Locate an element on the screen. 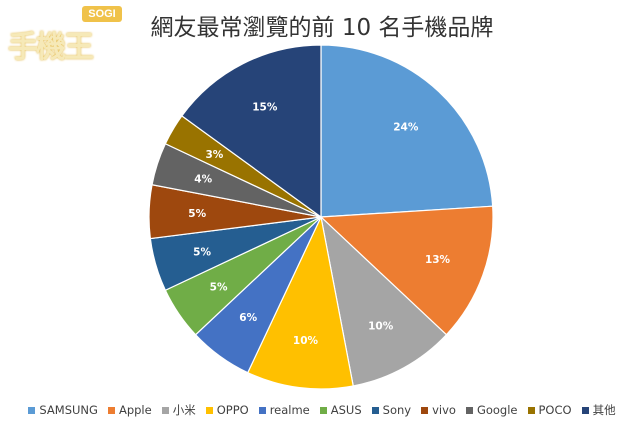  legend-item: realme is located at coordinates (284, 410).